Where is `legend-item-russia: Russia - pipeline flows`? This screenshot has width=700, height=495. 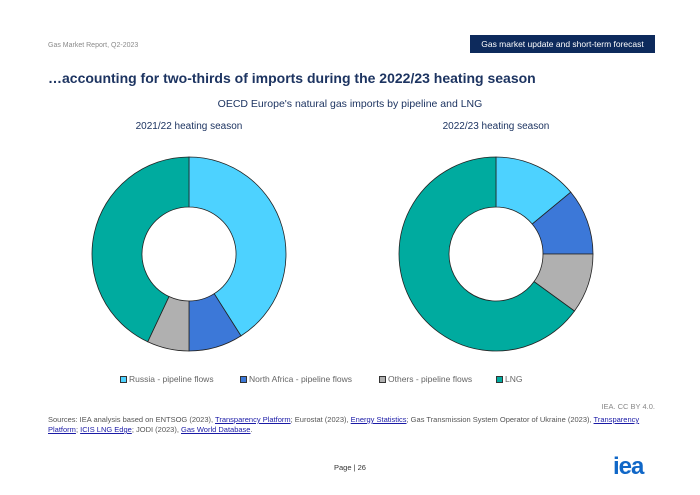
legend-item-russia: Russia - pipeline flows is located at coordinates (167, 379).